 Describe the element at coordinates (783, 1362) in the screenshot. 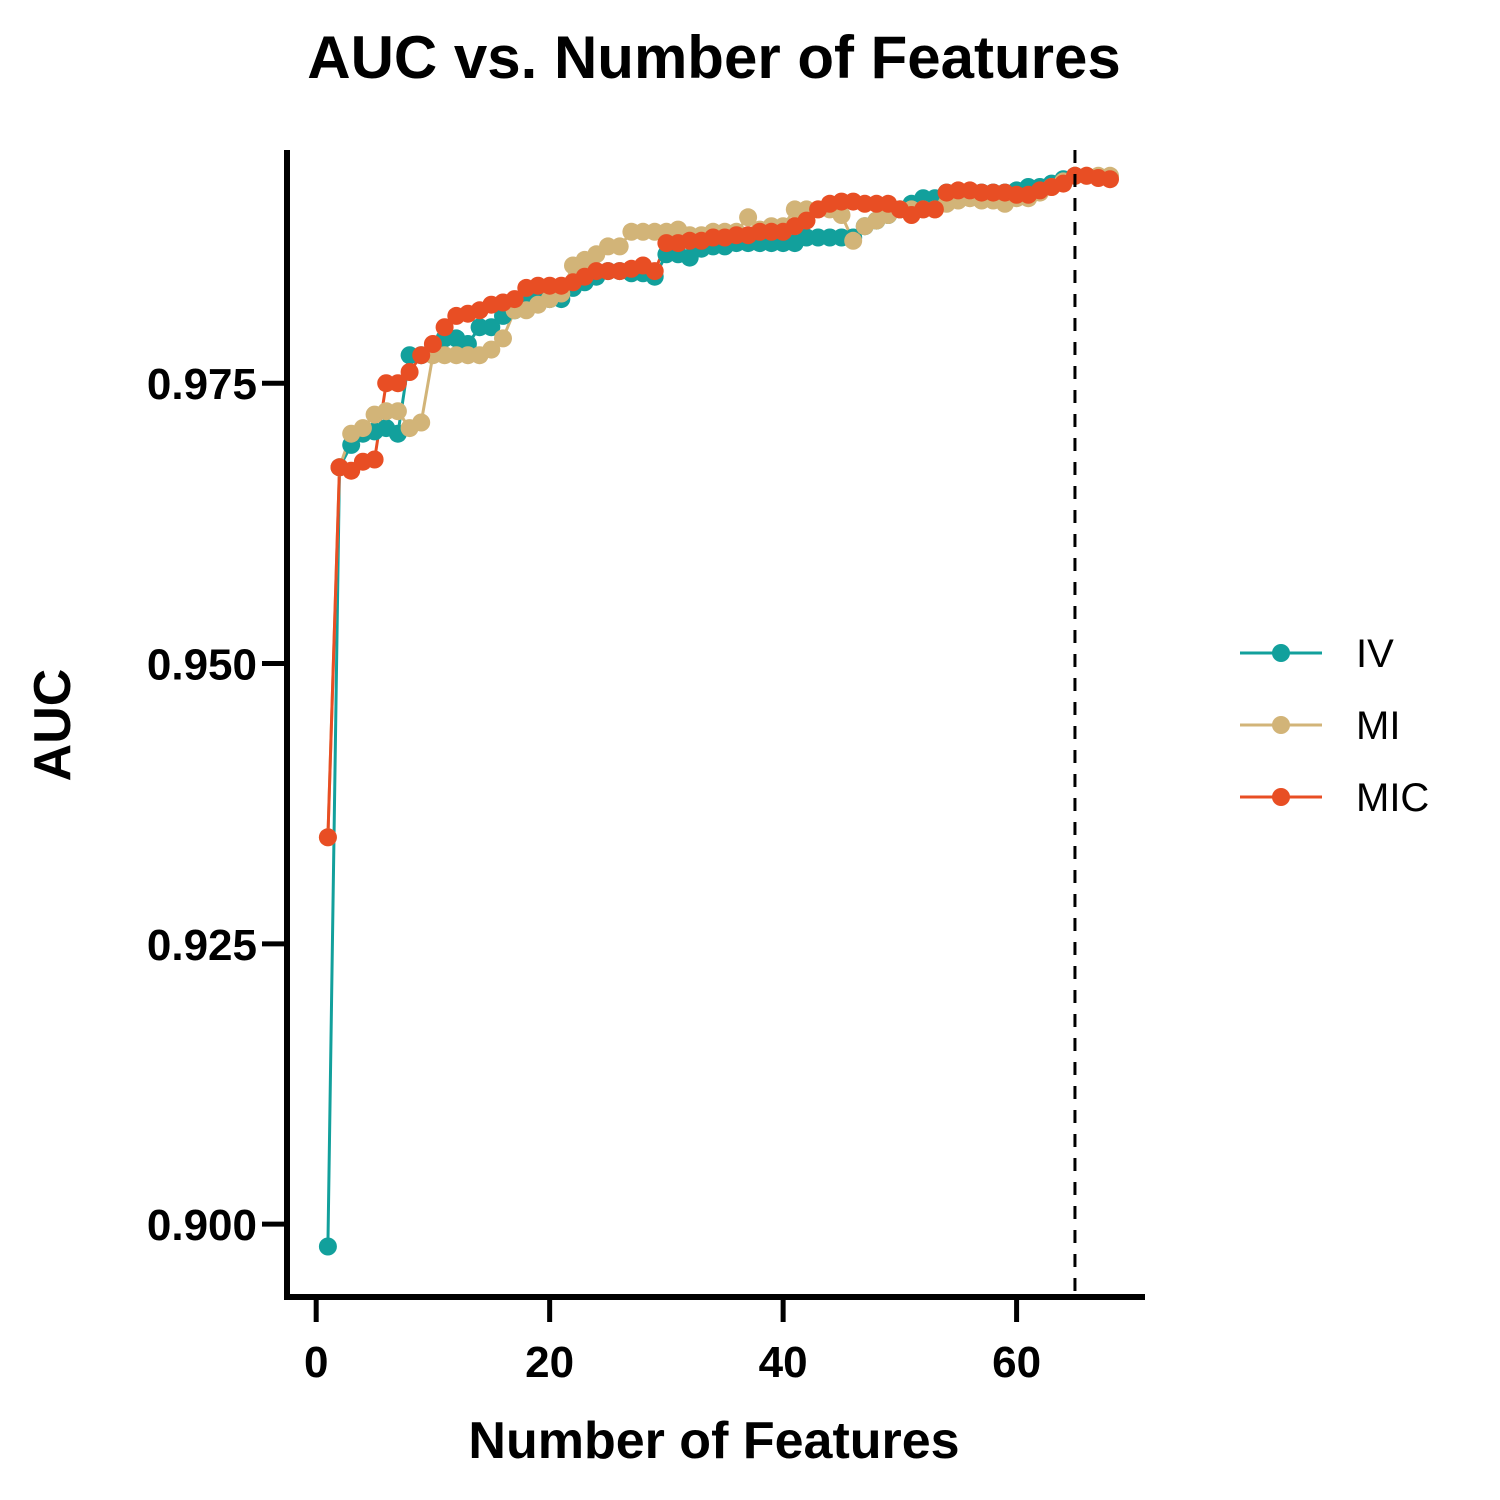

I see `x-tick-label: 40` at that location.